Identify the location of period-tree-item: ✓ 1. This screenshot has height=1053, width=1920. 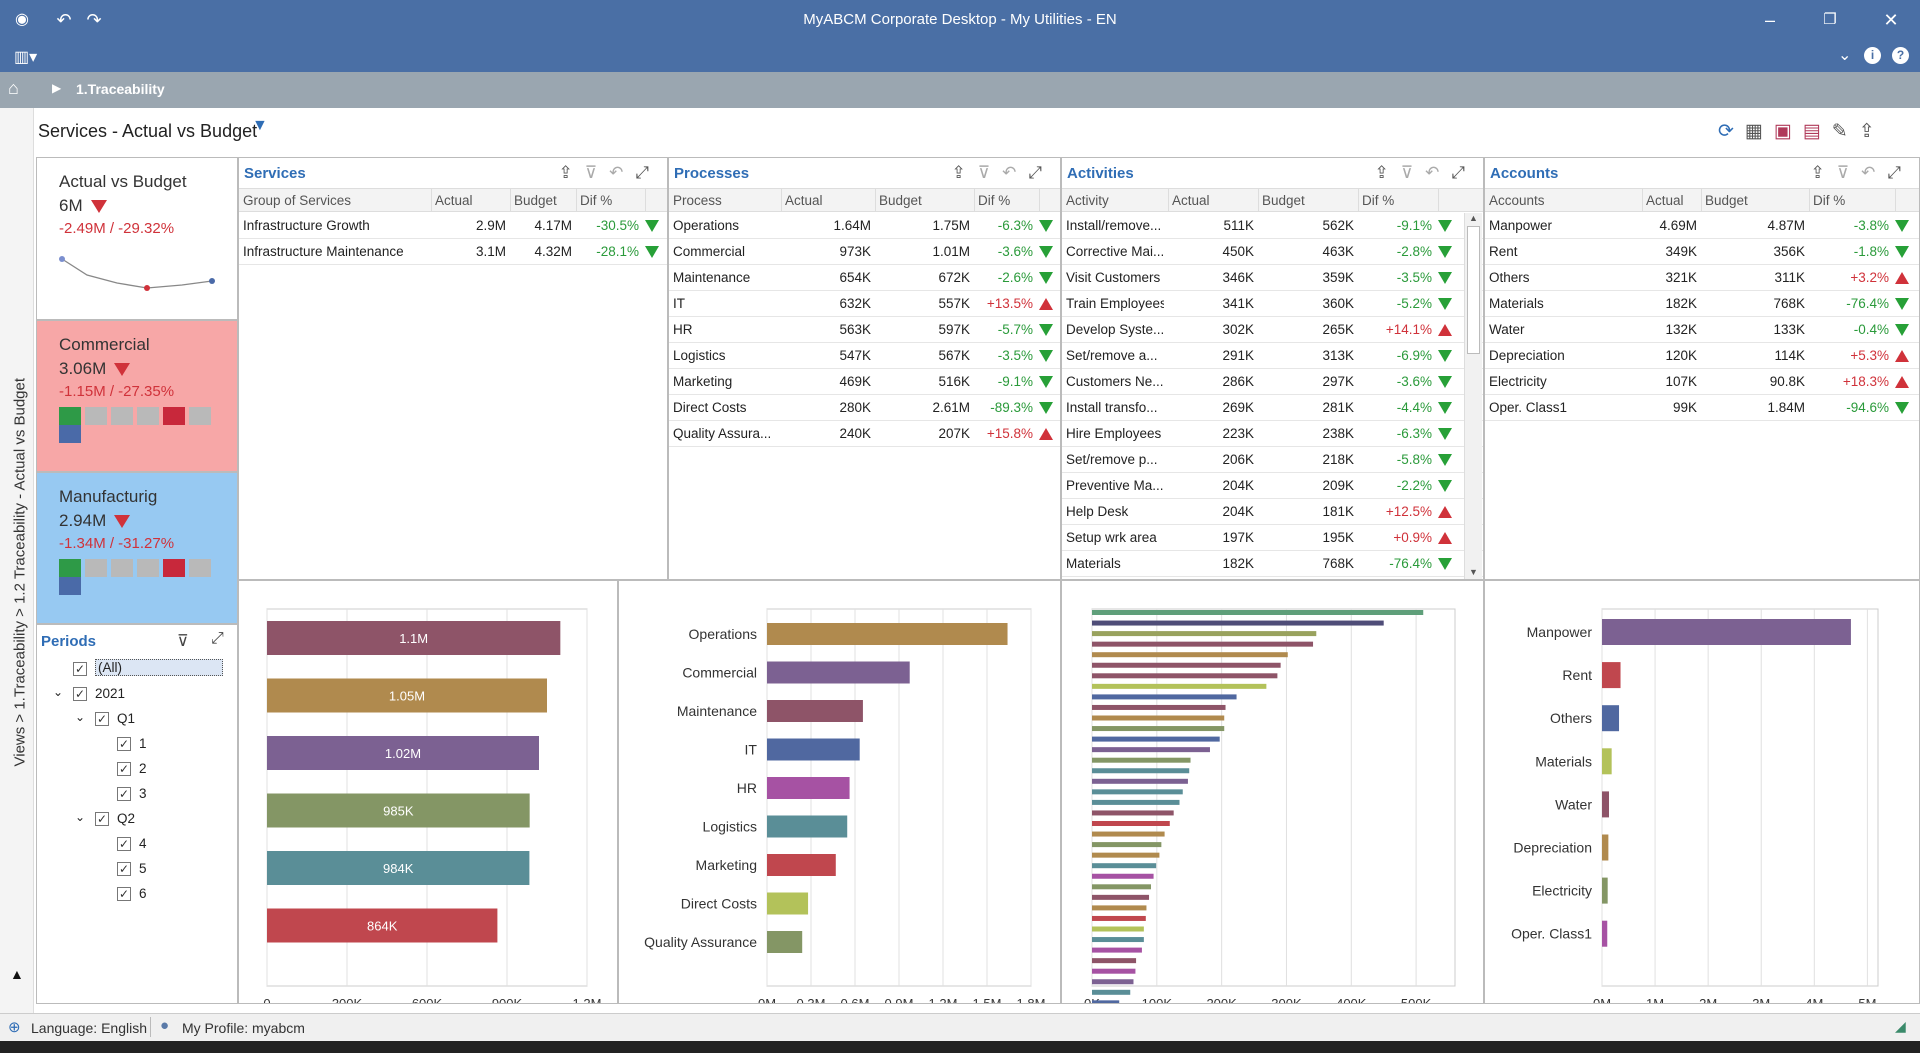
(137, 744).